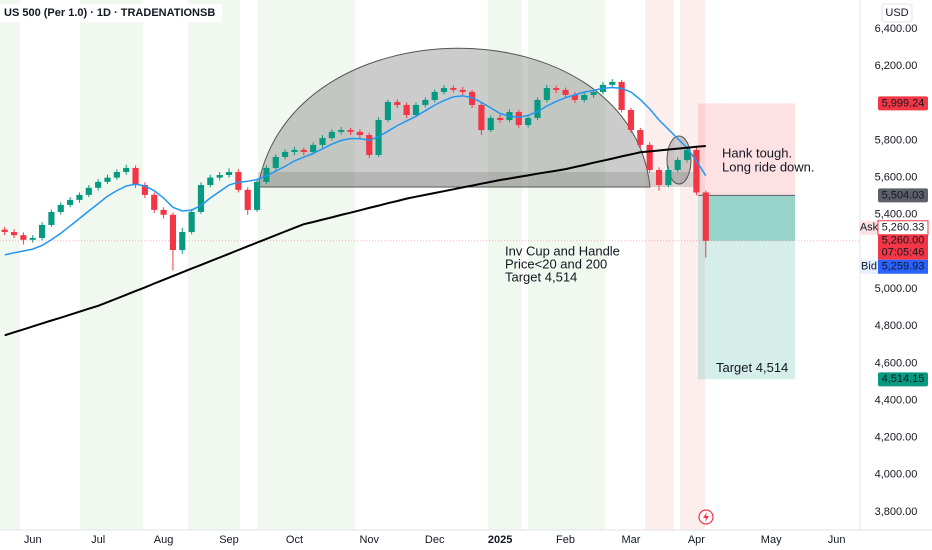 This screenshot has height=550, width=932. What do you see at coordinates (896, 140) in the screenshot?
I see `y-tick-label: 5,800.00` at bounding box center [896, 140].